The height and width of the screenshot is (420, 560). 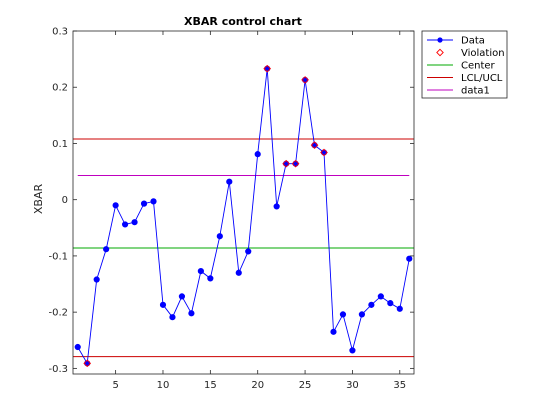 I want to click on legend-item: Center, so click(x=461, y=66).